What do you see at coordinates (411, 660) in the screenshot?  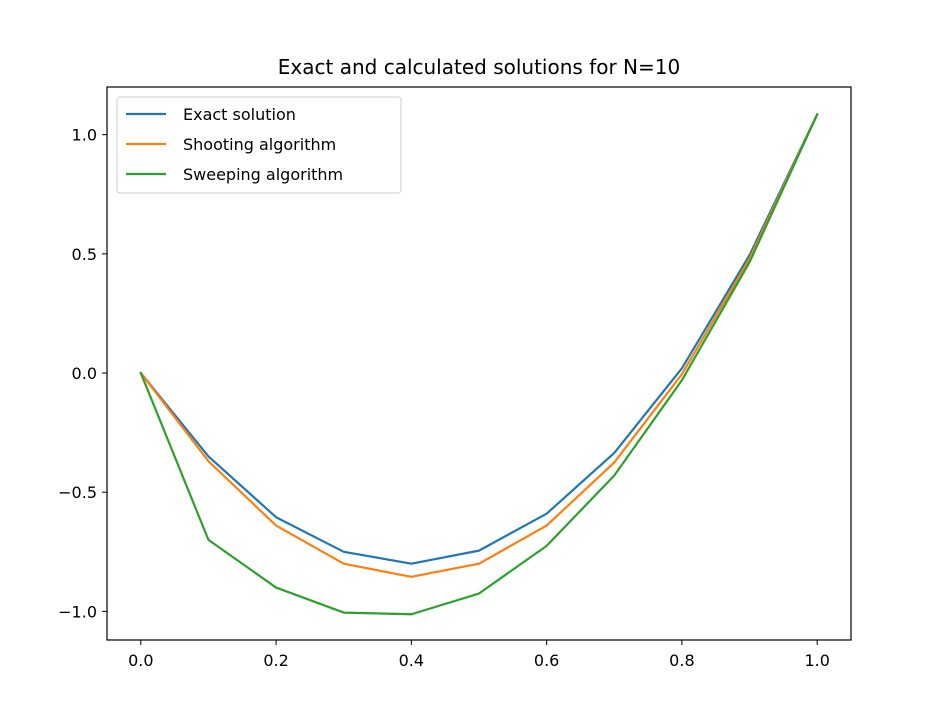 I see `x-tick-label: 0.4` at bounding box center [411, 660].